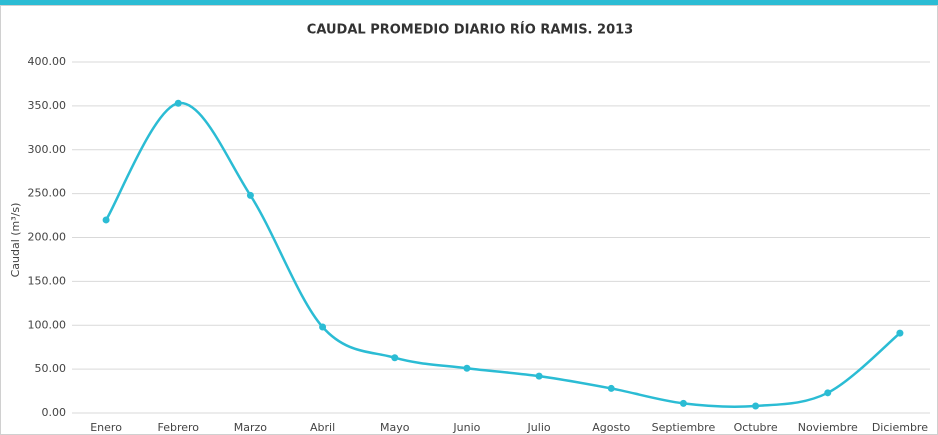 This screenshot has height=435, width=938. Describe the element at coordinates (469, 2) in the screenshot. I see `top-bar` at that location.